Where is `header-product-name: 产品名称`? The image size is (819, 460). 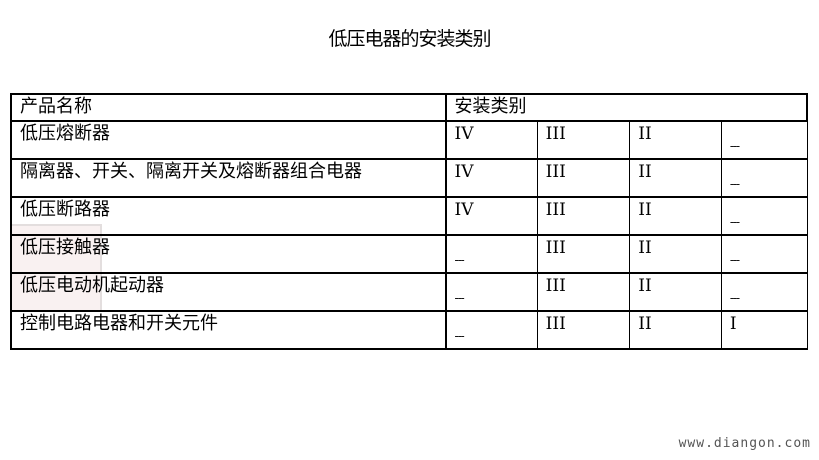
header-product-name: 产品名称 is located at coordinates (228, 107).